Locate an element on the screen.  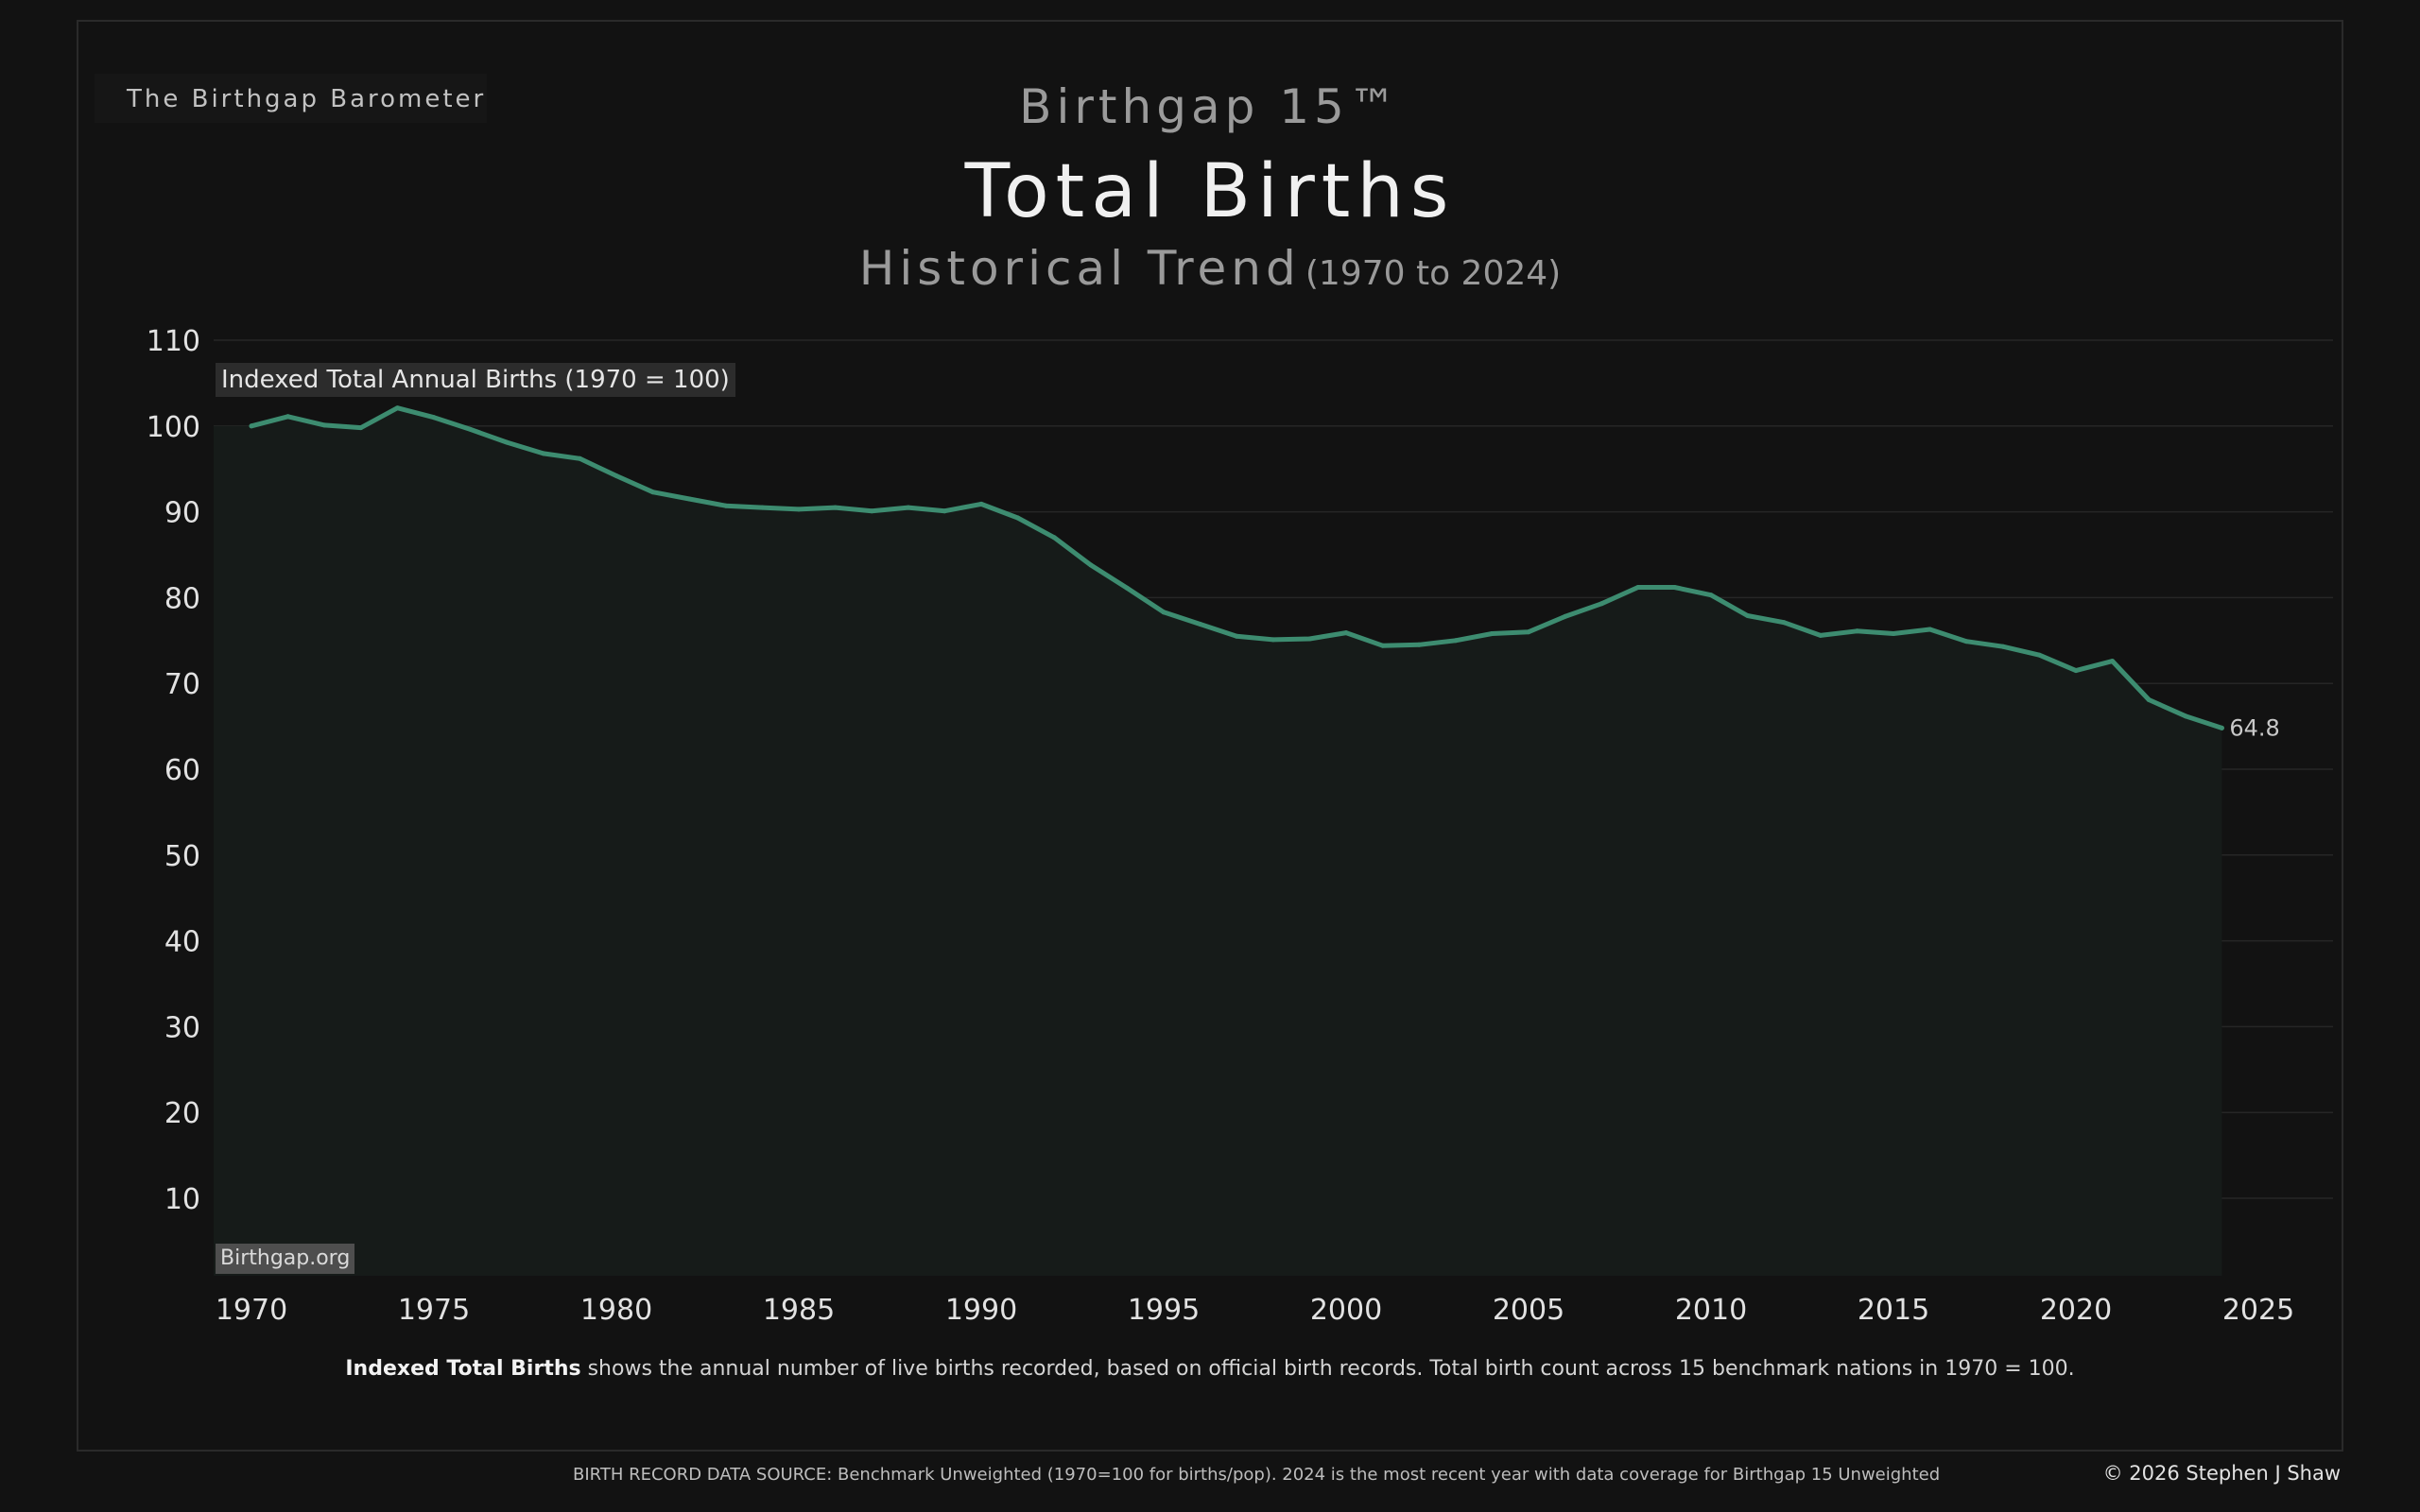
end-value-label: 64.8 is located at coordinates (2254, 727).